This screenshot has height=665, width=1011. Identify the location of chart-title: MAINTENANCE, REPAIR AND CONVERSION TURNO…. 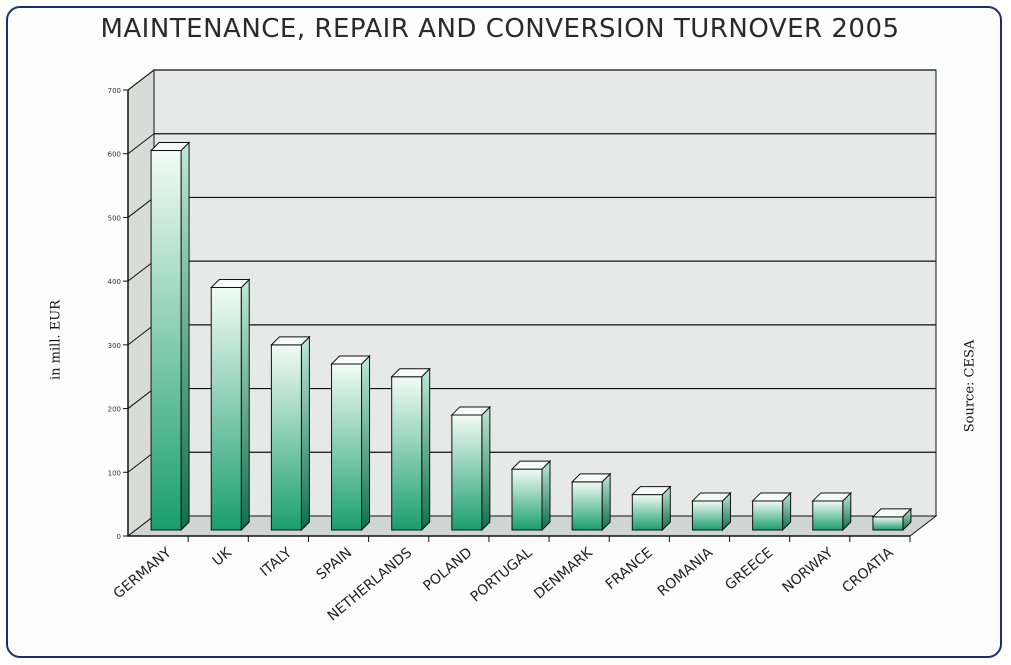
(500, 29).